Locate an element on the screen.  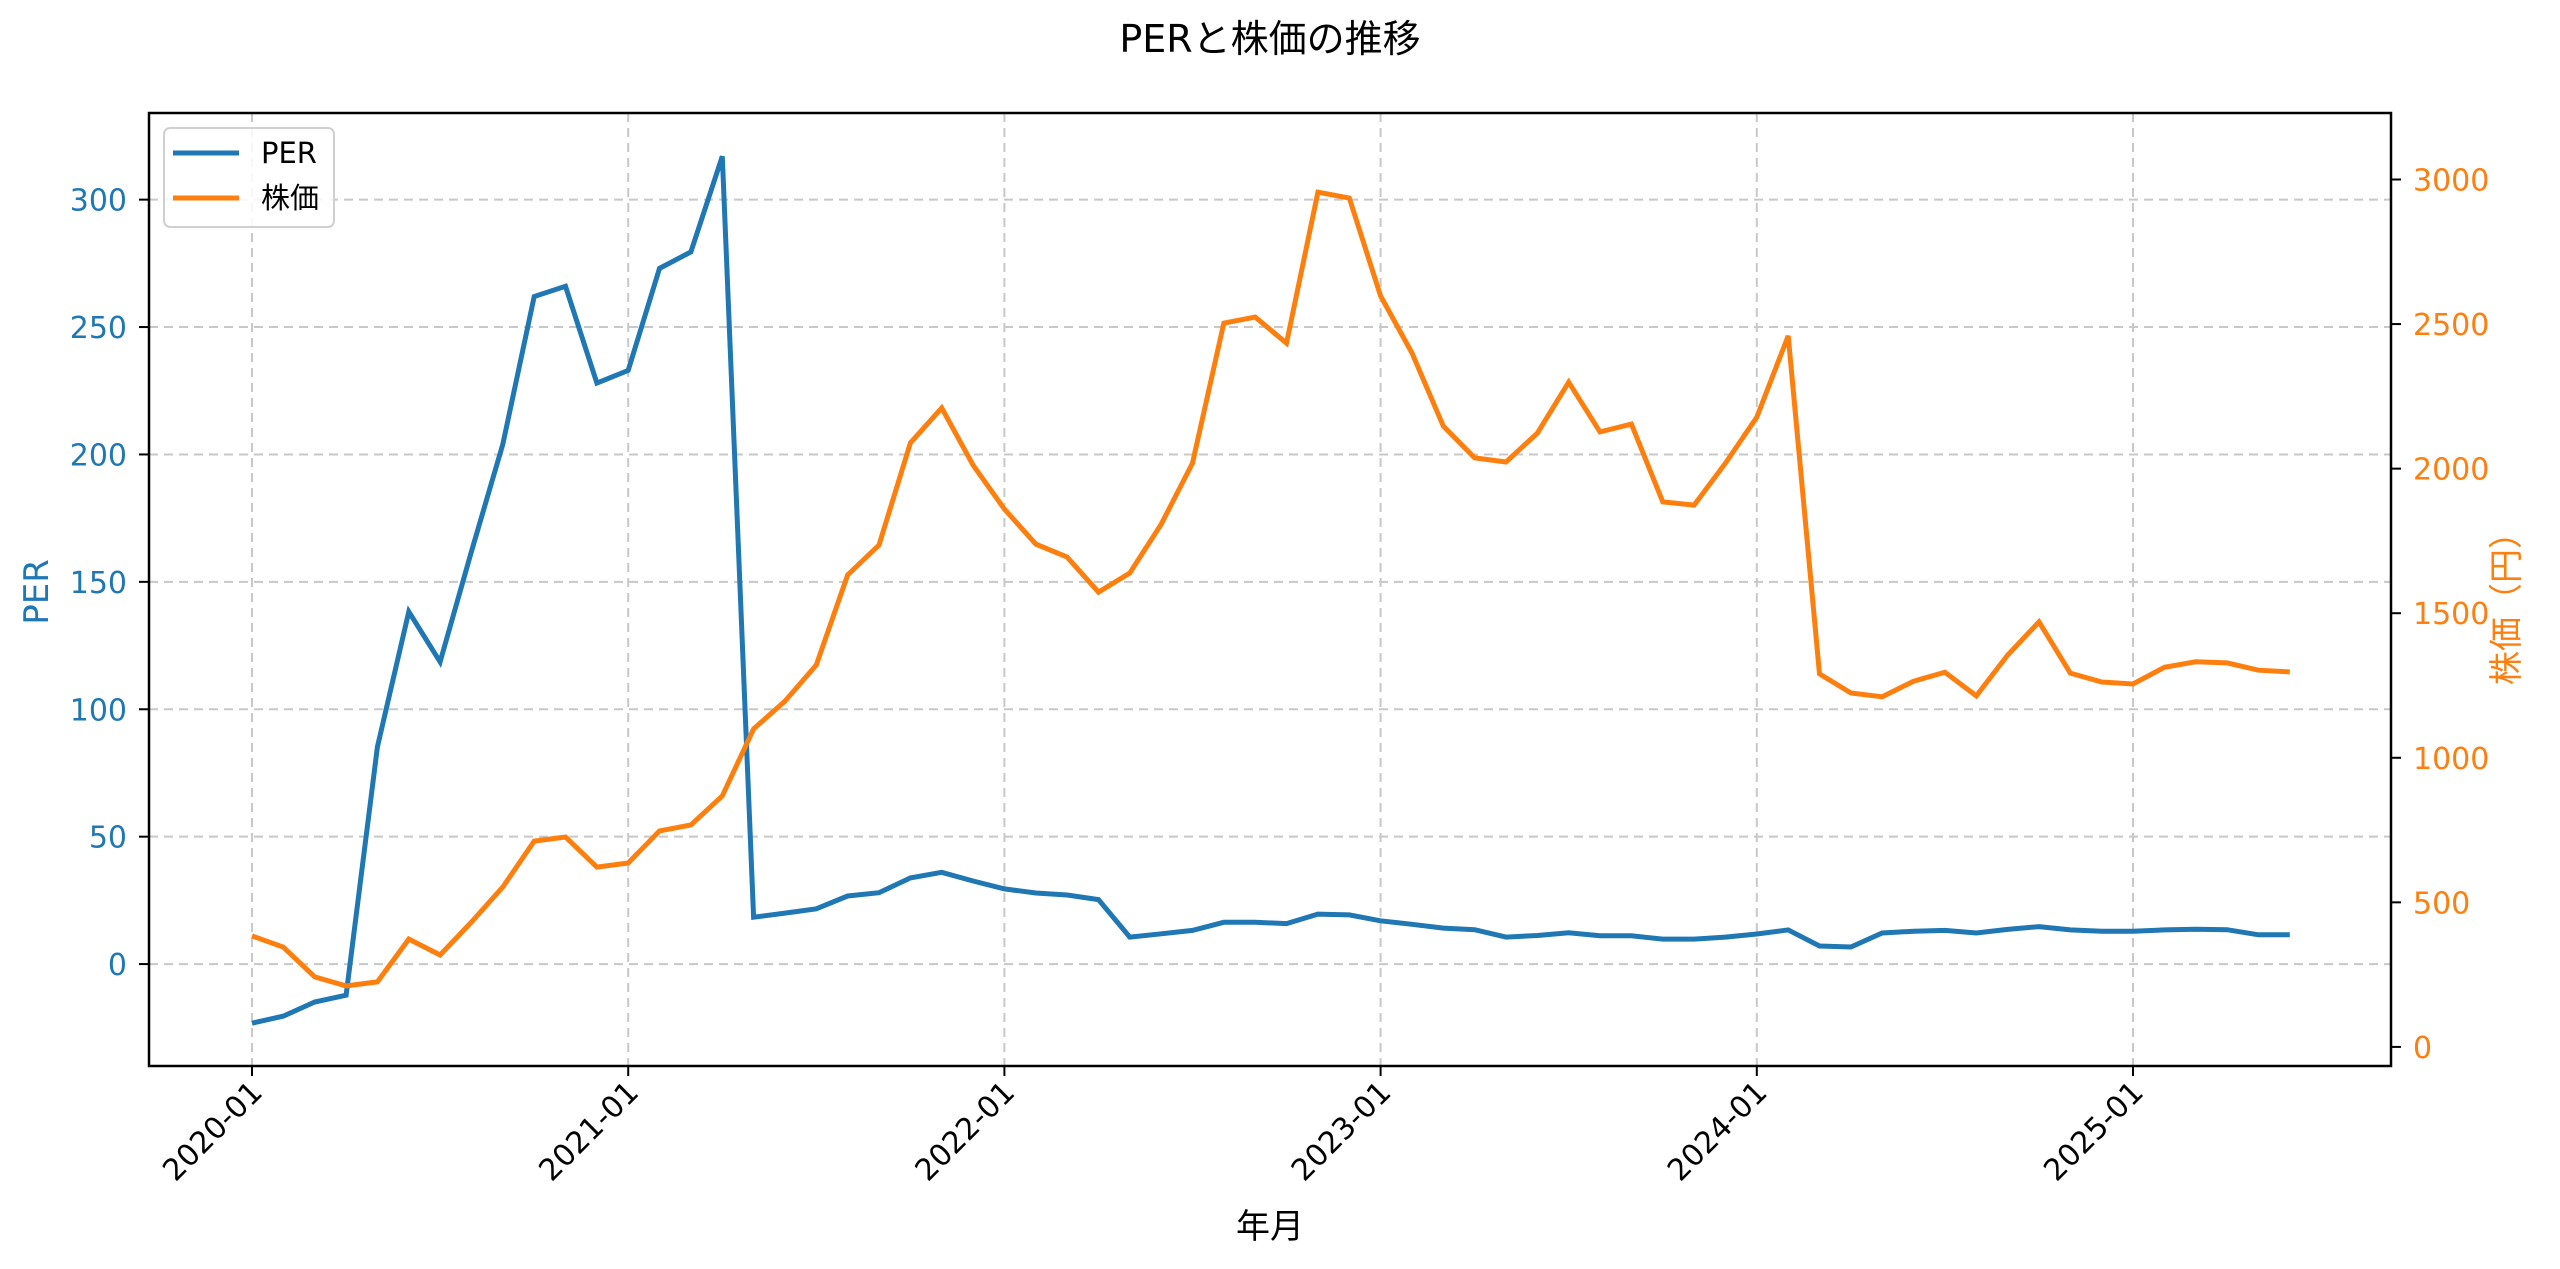
left-tick-label: 100 is located at coordinates (98, 710).